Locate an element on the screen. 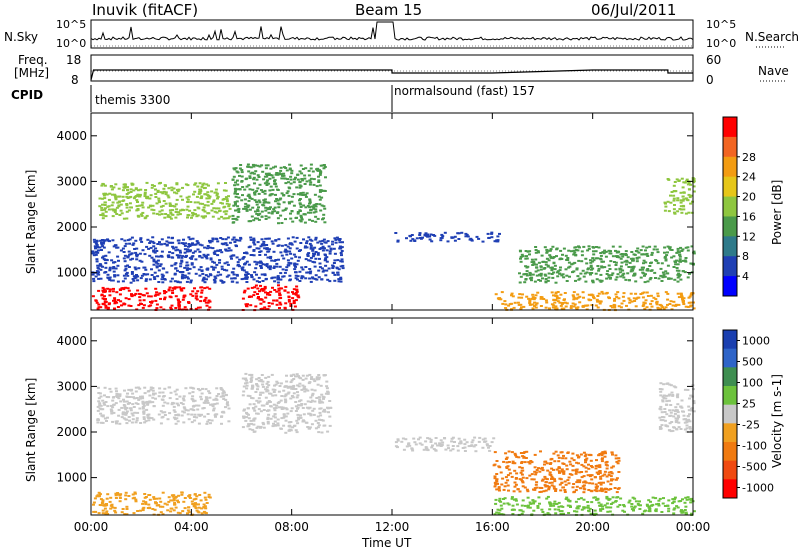 The height and width of the screenshot is (554, 800). power-ytick-label-2: 3000 is located at coordinates (71, 181).